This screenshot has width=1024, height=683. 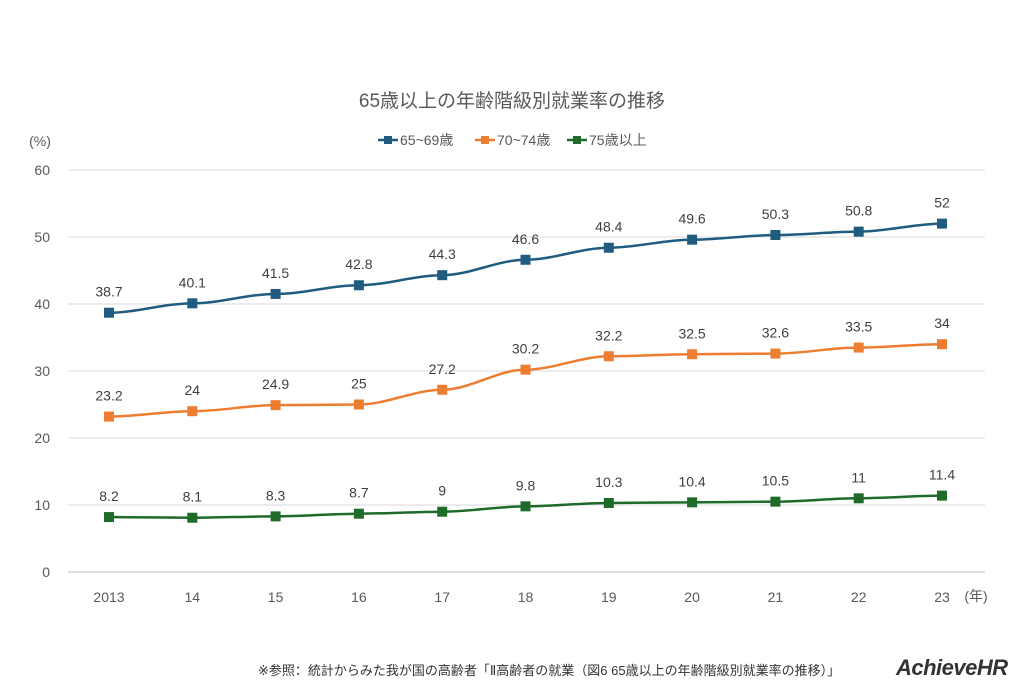 I want to click on x-tick-label: 15, so click(x=276, y=597).